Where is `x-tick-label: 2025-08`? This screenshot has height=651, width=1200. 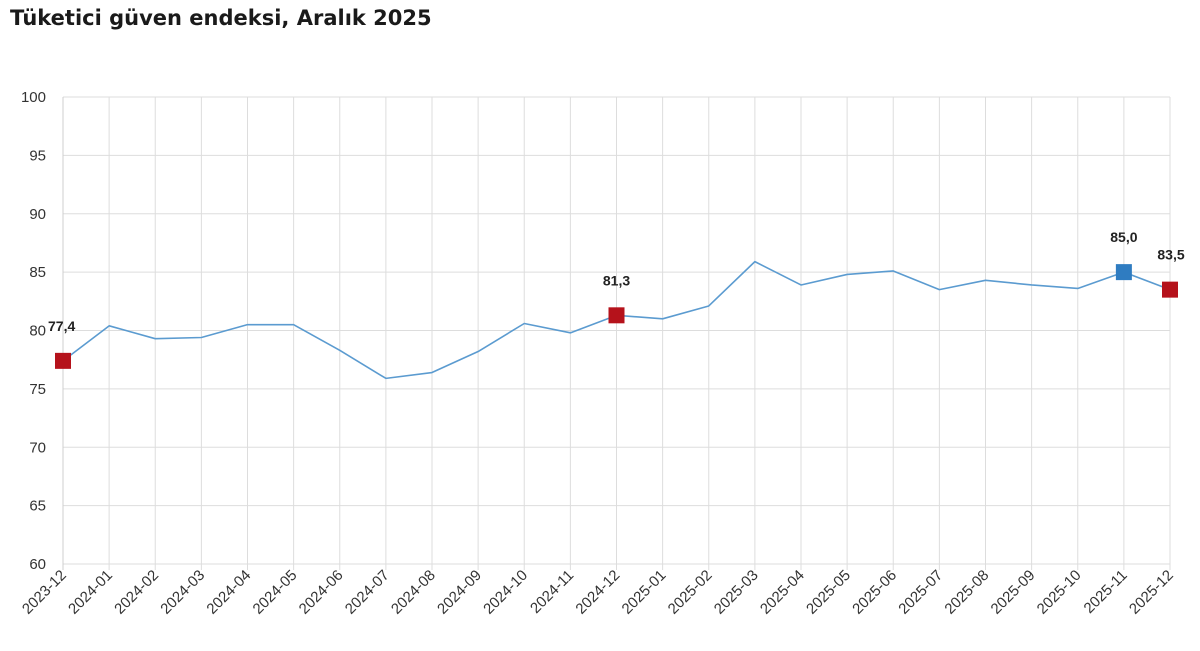 x-tick-label: 2025-08 is located at coordinates (966, 592).